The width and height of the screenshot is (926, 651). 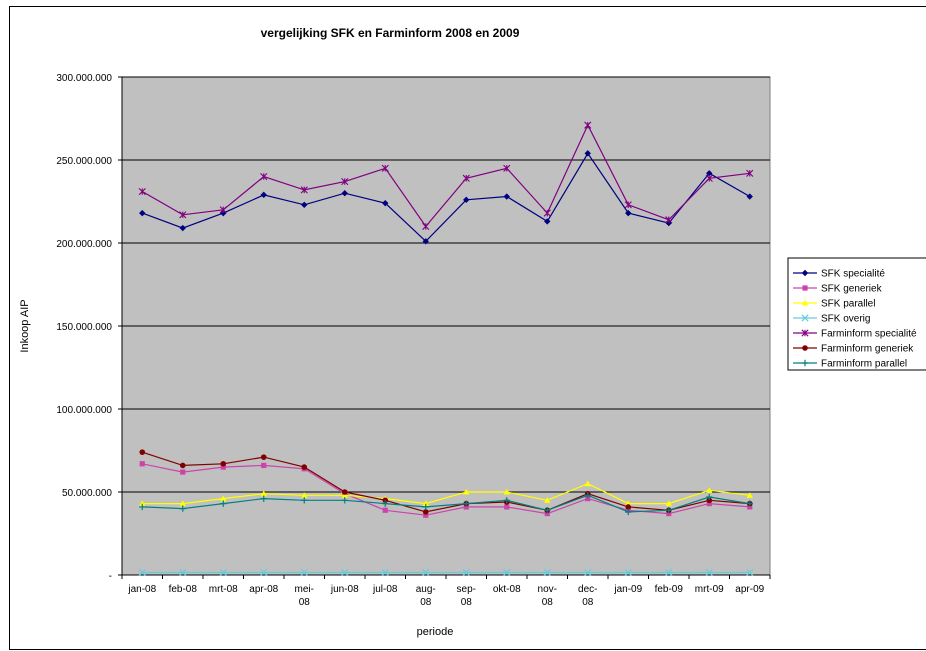 I want to click on y-tick-label: 250.000.000, so click(x=84, y=161).